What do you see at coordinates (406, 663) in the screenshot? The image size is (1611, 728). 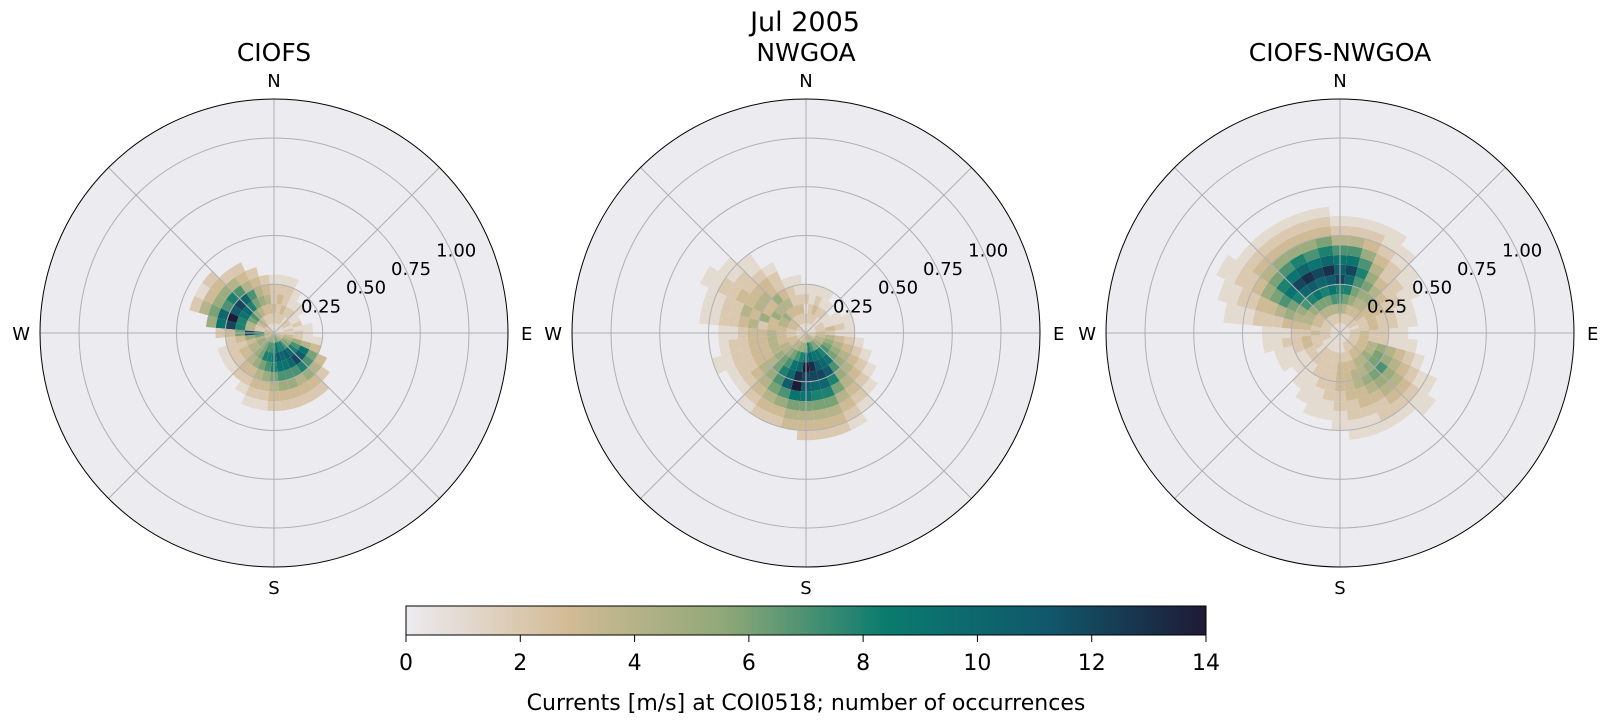 I see `colorbar-tick-label: 0` at bounding box center [406, 663].